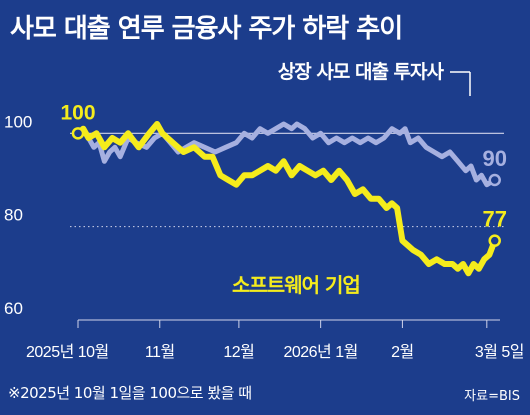 This screenshot has height=415, width=530. Describe the element at coordinates (77, 112) in the screenshot. I see `start-value-label: 100` at that location.